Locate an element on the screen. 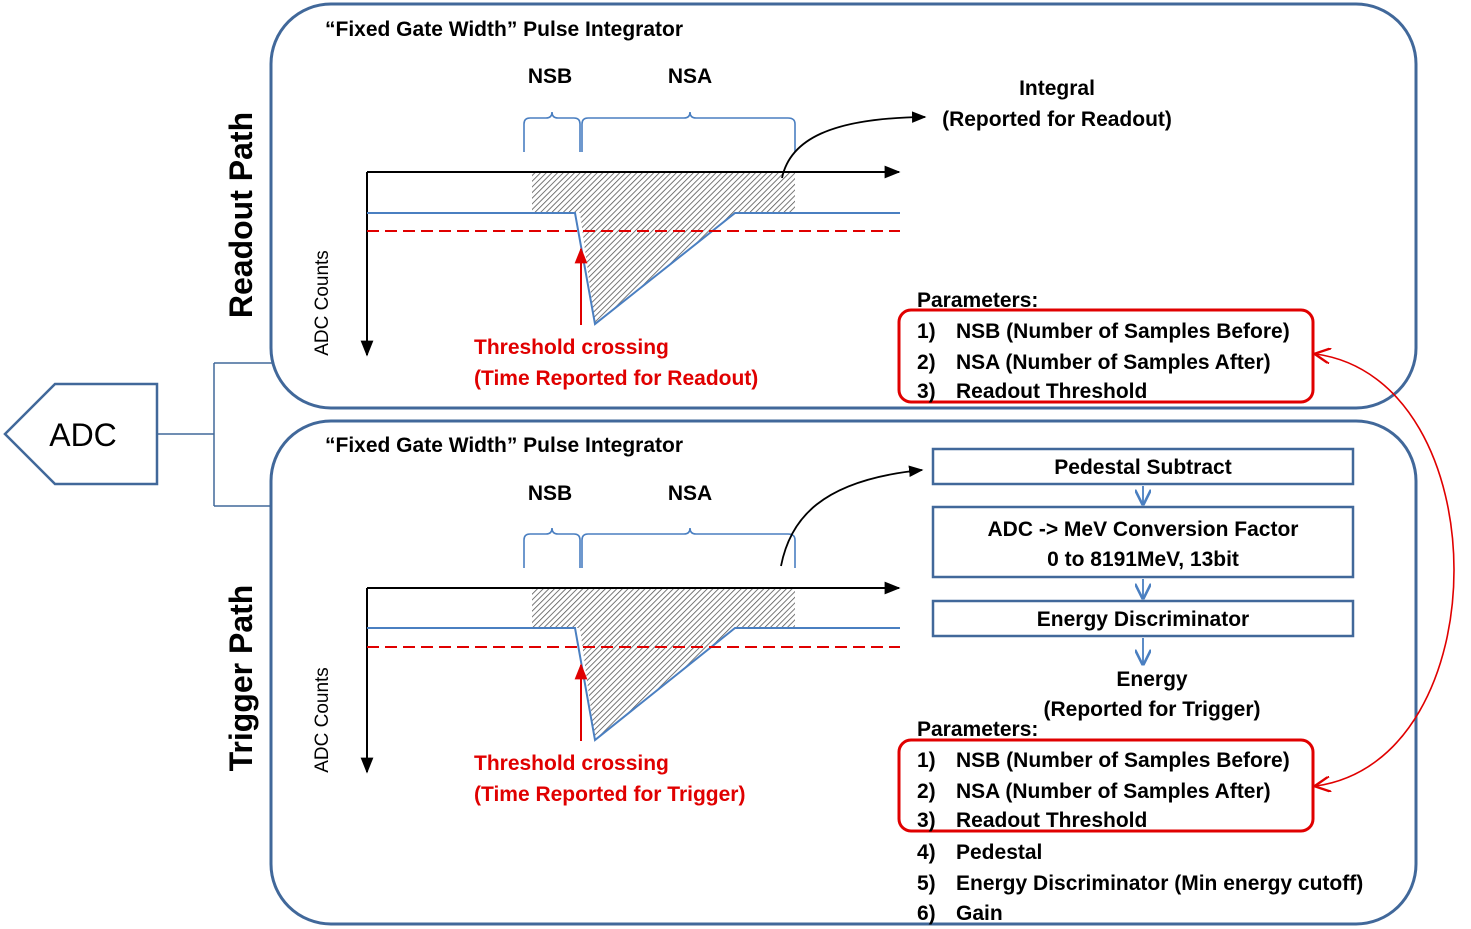 This screenshot has width=1471, height=929. pedestal-subtract-block is located at coordinates (1143, 466).